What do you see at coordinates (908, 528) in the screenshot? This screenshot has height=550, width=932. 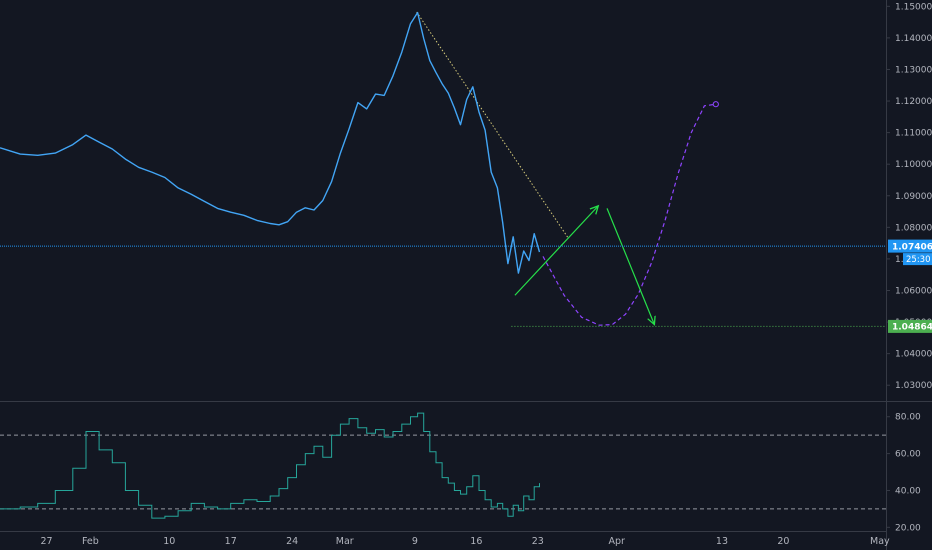 I see `oscillator-tick-label: 20.00` at bounding box center [908, 528].